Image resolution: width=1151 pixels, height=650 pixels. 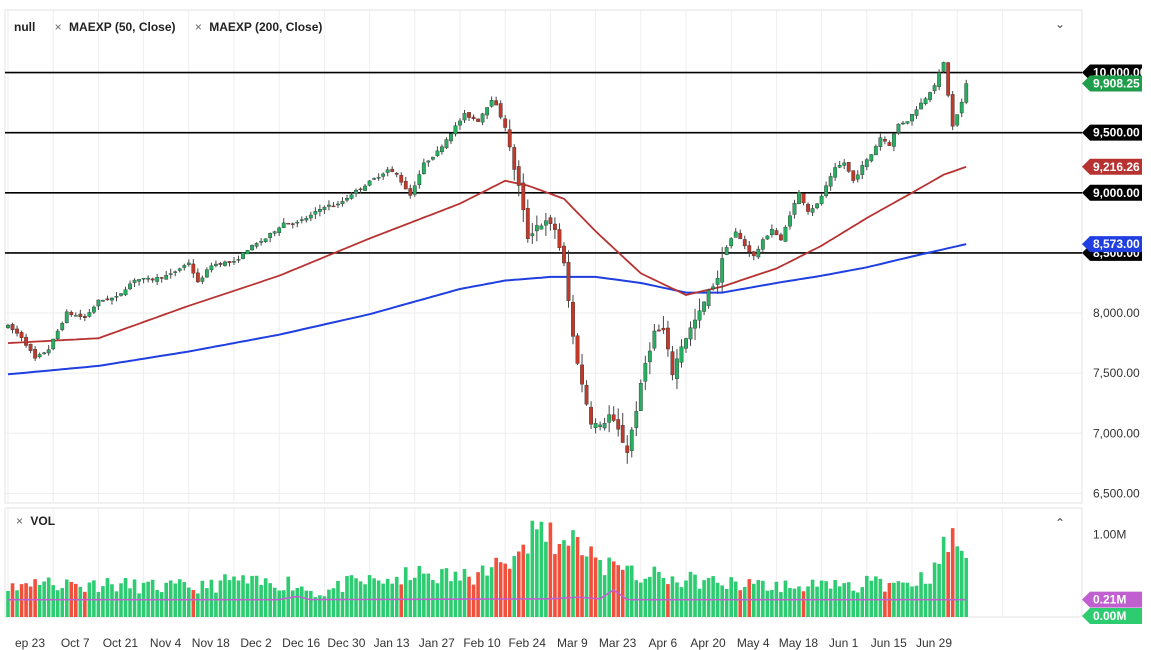 I want to click on volume-bars, so click(x=487, y=568).